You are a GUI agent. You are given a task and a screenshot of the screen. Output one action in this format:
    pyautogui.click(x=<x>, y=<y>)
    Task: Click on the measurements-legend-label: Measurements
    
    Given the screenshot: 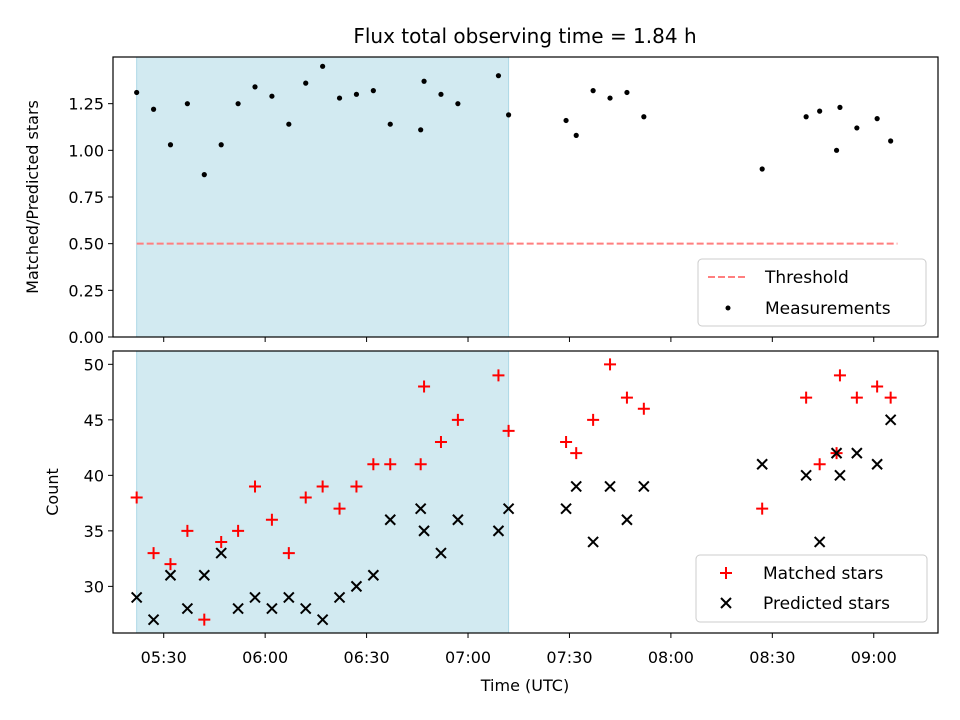 What is the action you would take?
    pyautogui.click(x=828, y=309)
    